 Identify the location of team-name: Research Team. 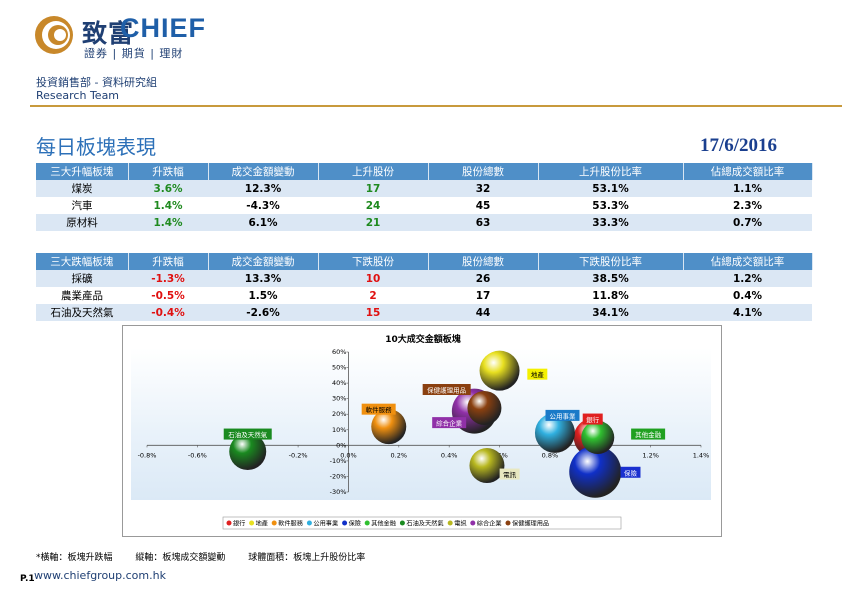
(78, 95).